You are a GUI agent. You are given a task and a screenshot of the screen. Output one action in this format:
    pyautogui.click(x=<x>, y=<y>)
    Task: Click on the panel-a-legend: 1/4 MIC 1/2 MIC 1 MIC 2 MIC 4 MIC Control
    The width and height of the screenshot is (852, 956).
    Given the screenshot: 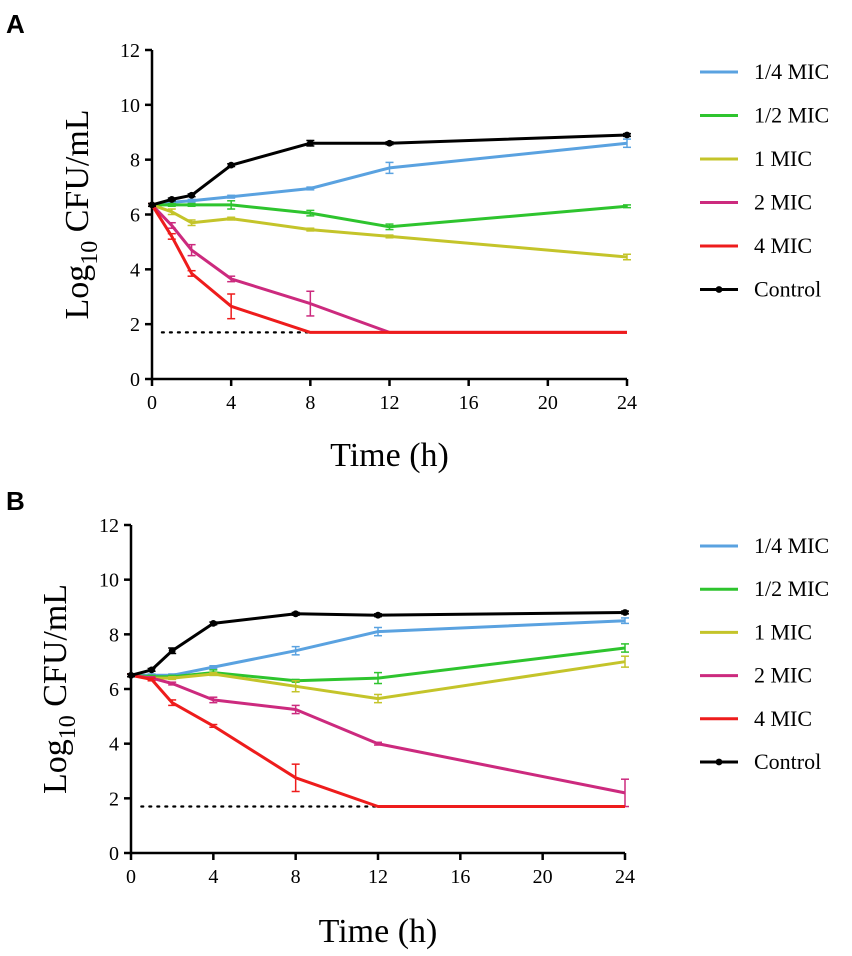 What is the action you would take?
    pyautogui.click(x=764, y=180)
    